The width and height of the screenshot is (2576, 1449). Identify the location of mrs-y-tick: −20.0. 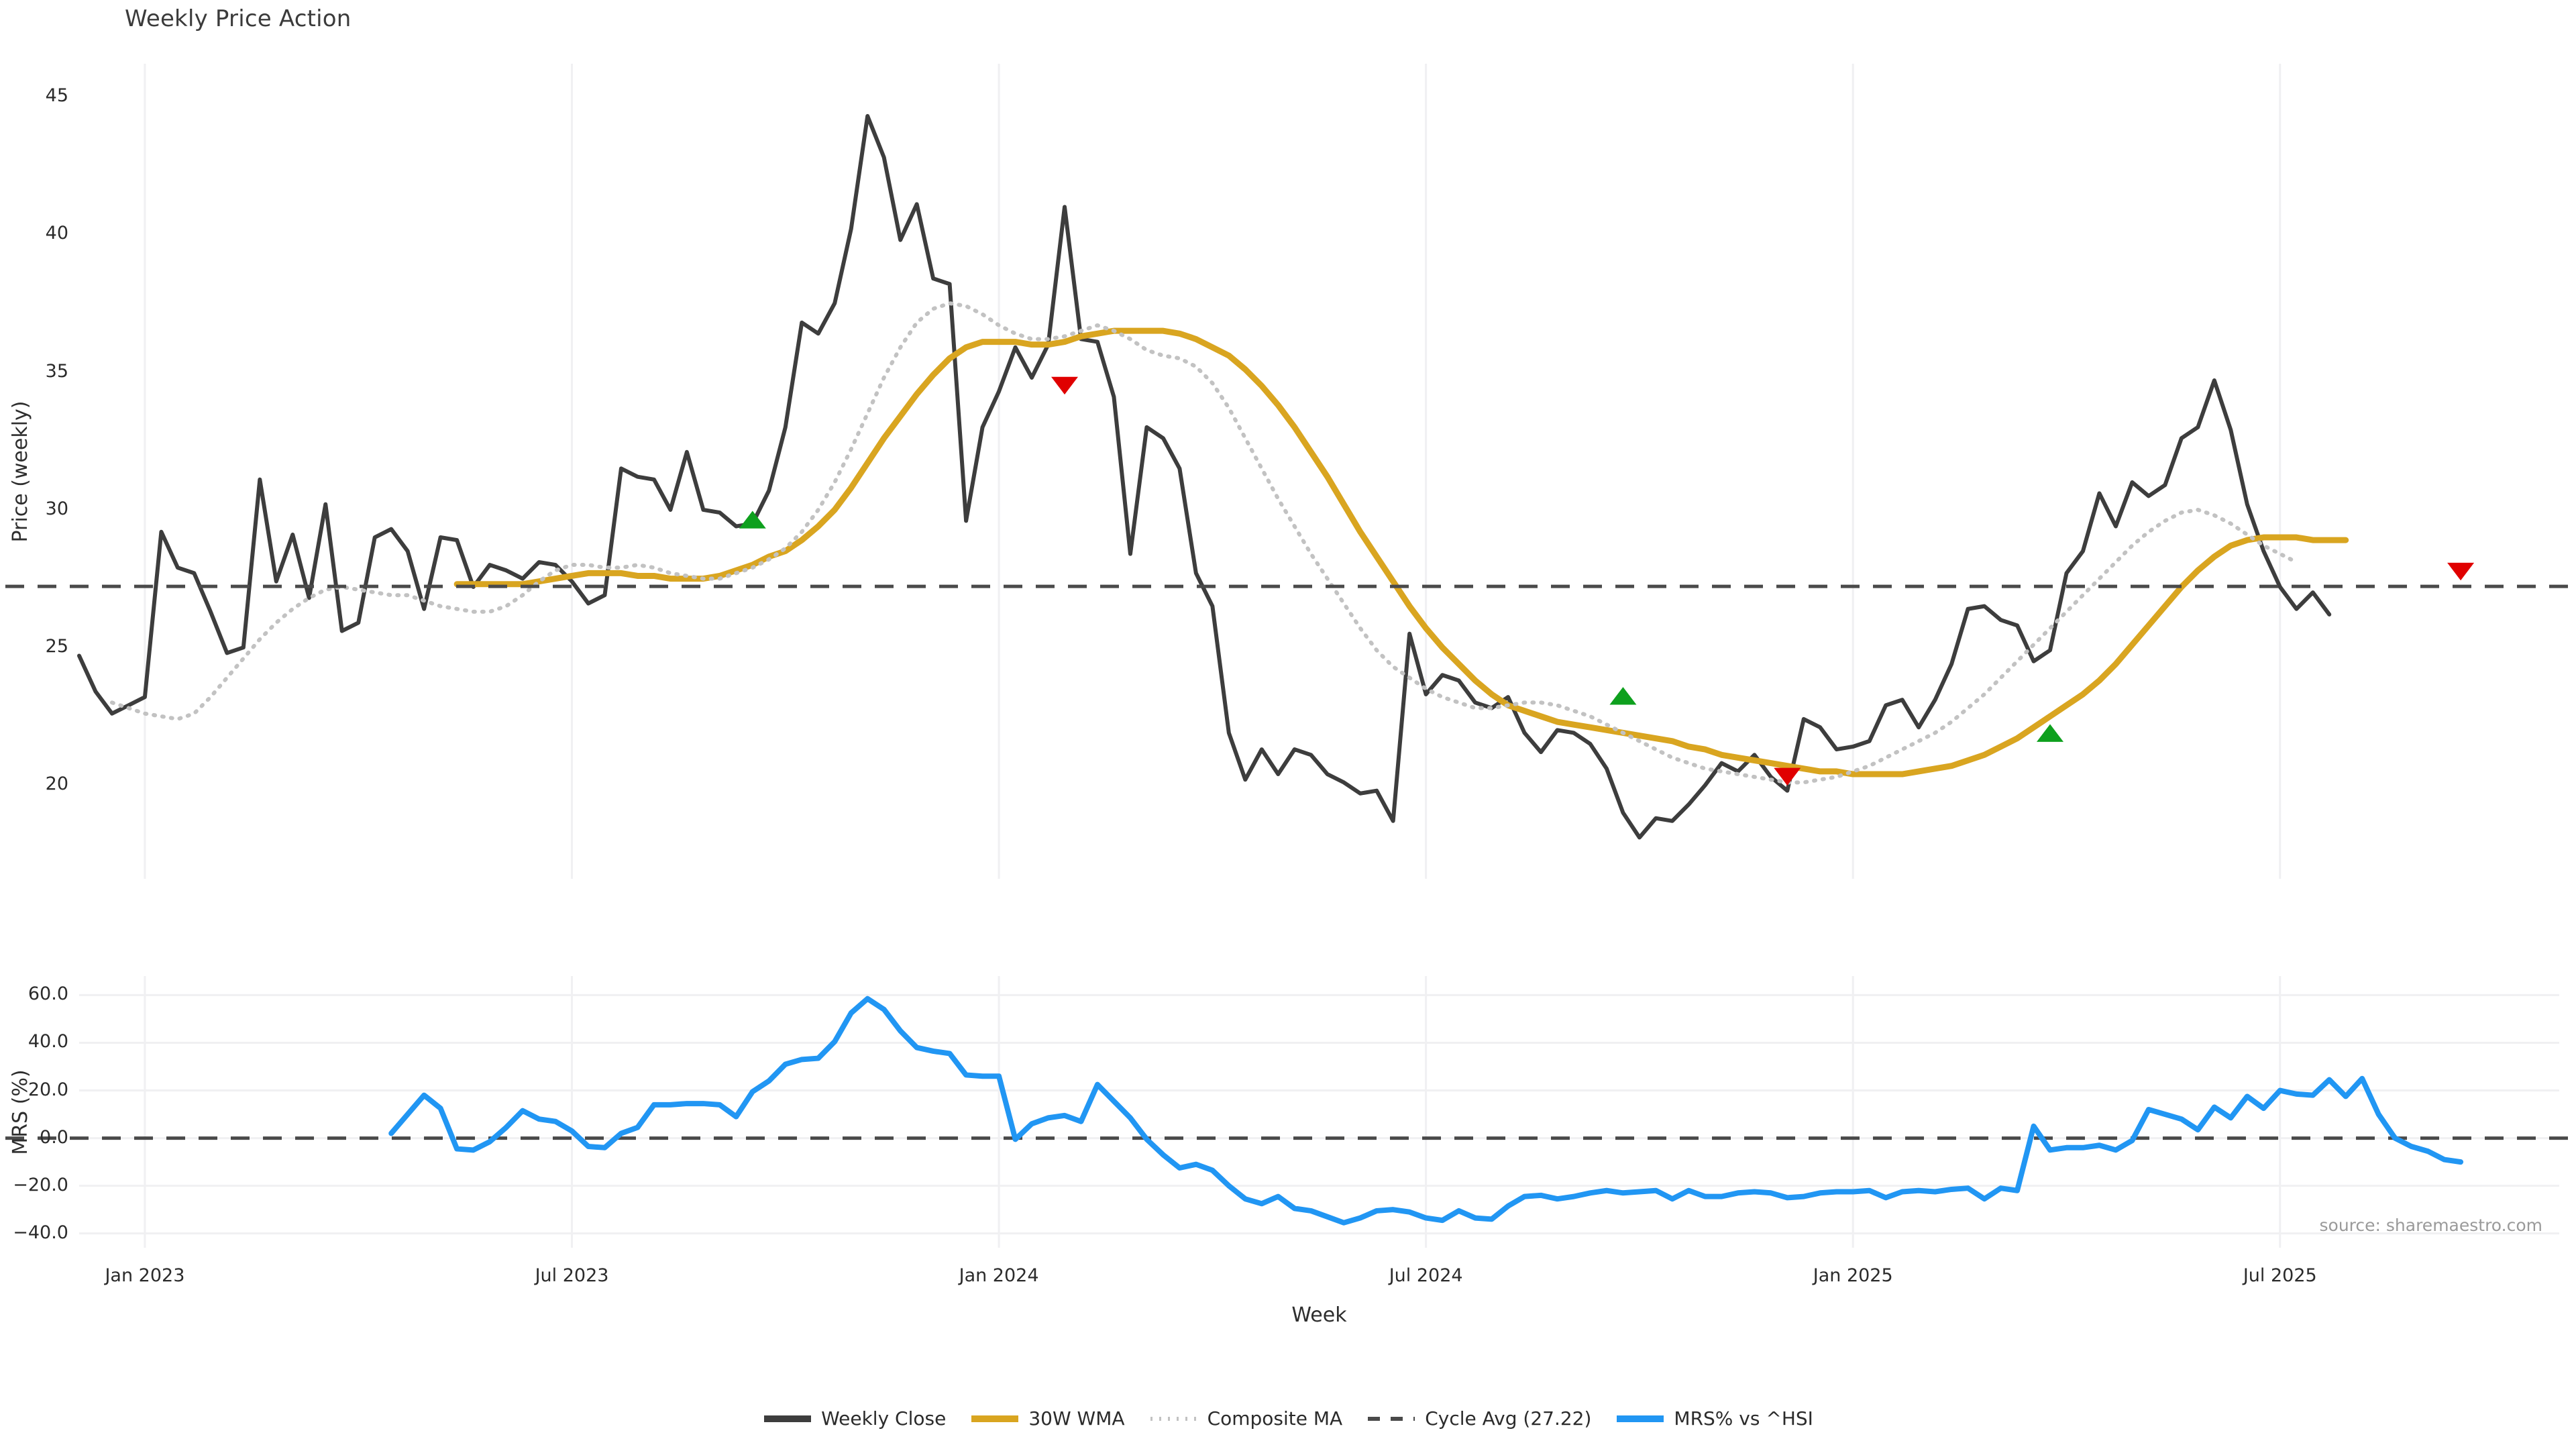
(40, 1184).